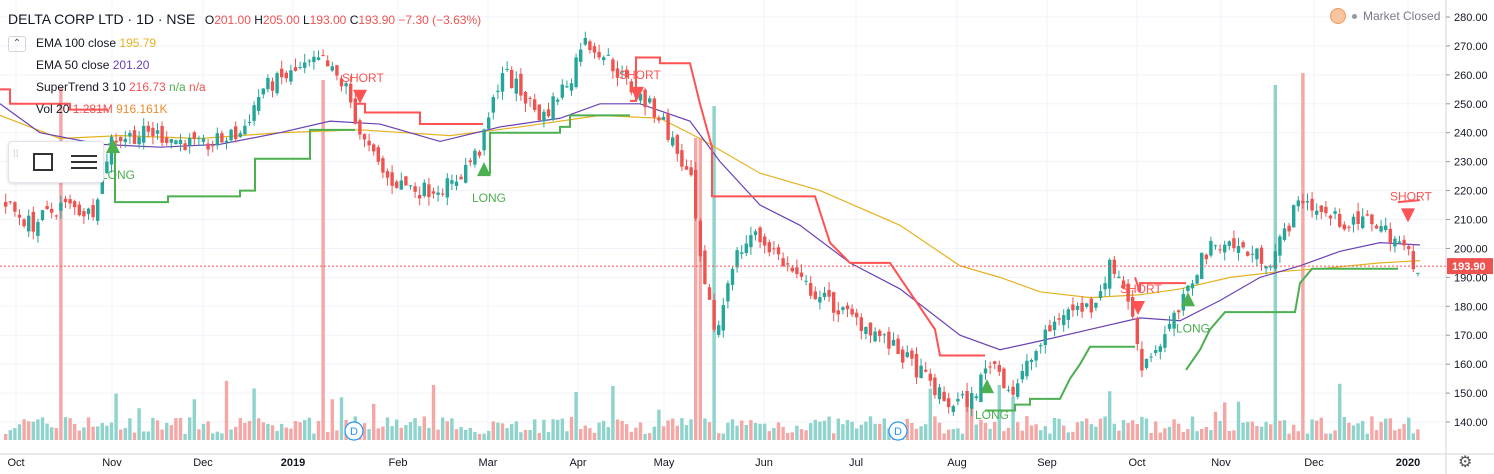 This screenshot has width=1494, height=474. What do you see at coordinates (92, 109) in the screenshot?
I see `study-value: 1.281M` at bounding box center [92, 109].